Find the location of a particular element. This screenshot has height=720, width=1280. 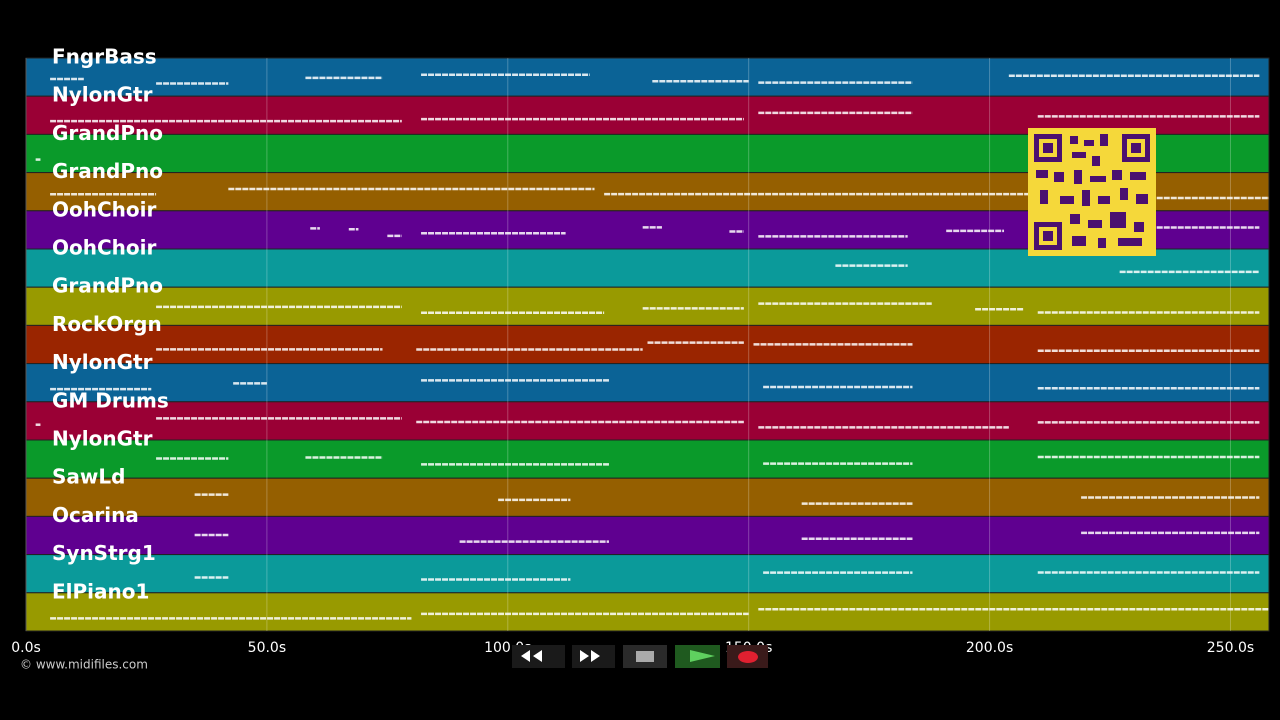

track-label: Ocarina is located at coordinates (95, 515).